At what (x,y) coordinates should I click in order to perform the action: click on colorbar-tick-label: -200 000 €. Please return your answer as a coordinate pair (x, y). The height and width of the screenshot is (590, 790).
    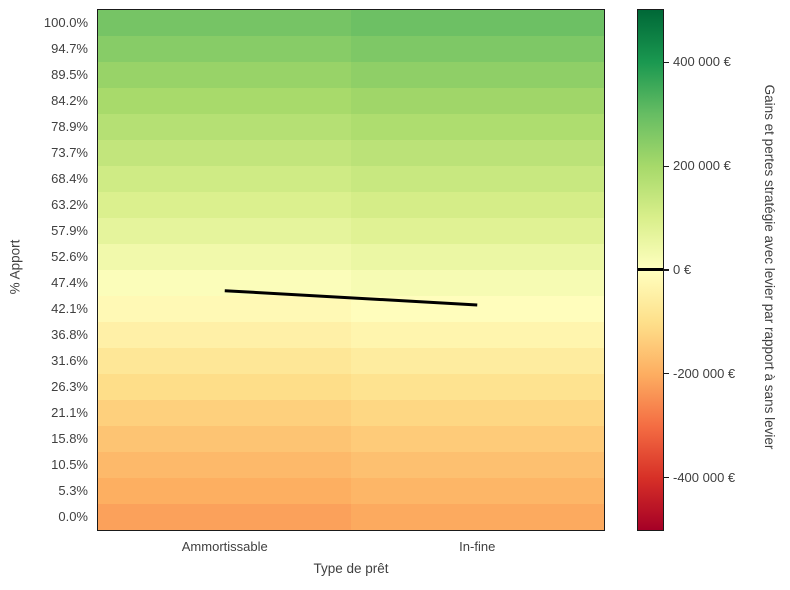
    Looking at the image, I should click on (704, 373).